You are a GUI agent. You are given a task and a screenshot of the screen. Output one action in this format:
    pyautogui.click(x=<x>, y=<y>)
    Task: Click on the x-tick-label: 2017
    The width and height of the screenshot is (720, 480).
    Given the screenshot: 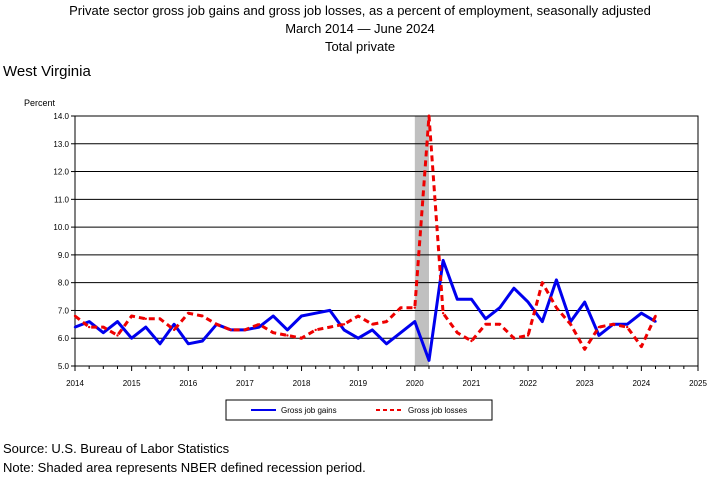 What is the action you would take?
    pyautogui.click(x=245, y=383)
    